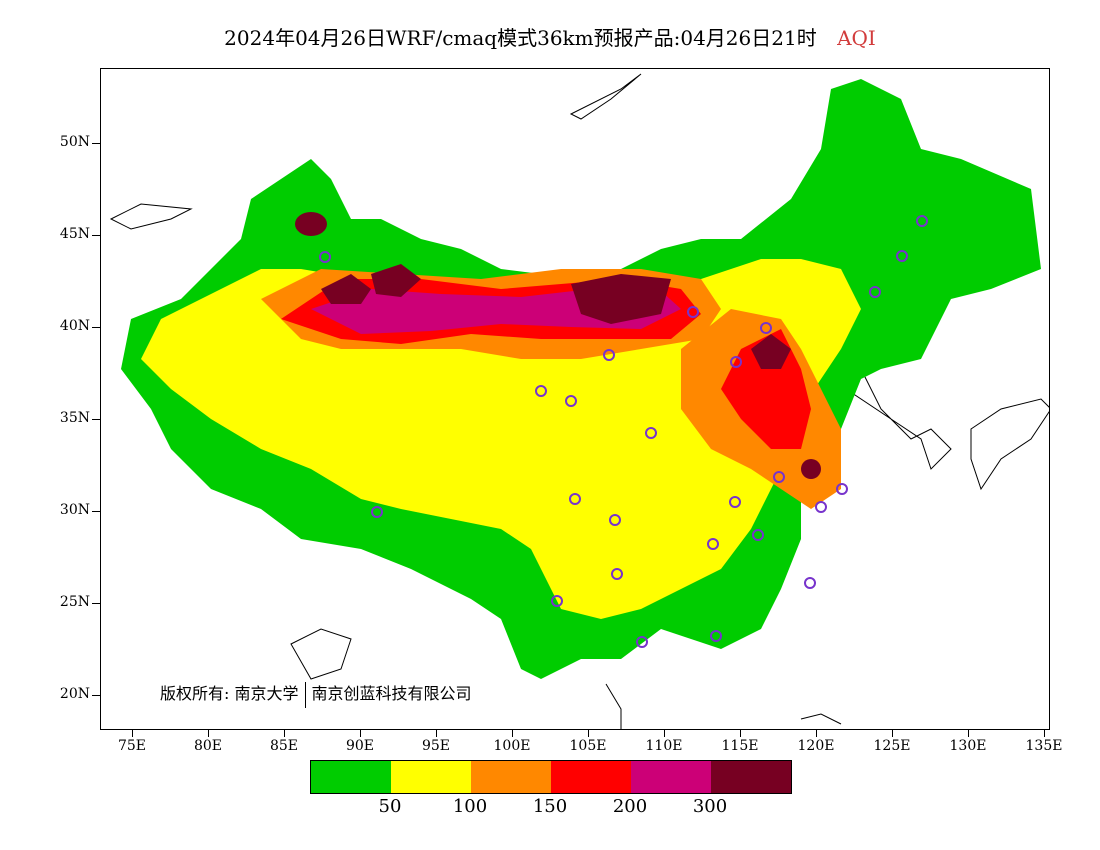  Describe the element at coordinates (470, 806) in the screenshot. I see `legend-threshold: 100` at that location.